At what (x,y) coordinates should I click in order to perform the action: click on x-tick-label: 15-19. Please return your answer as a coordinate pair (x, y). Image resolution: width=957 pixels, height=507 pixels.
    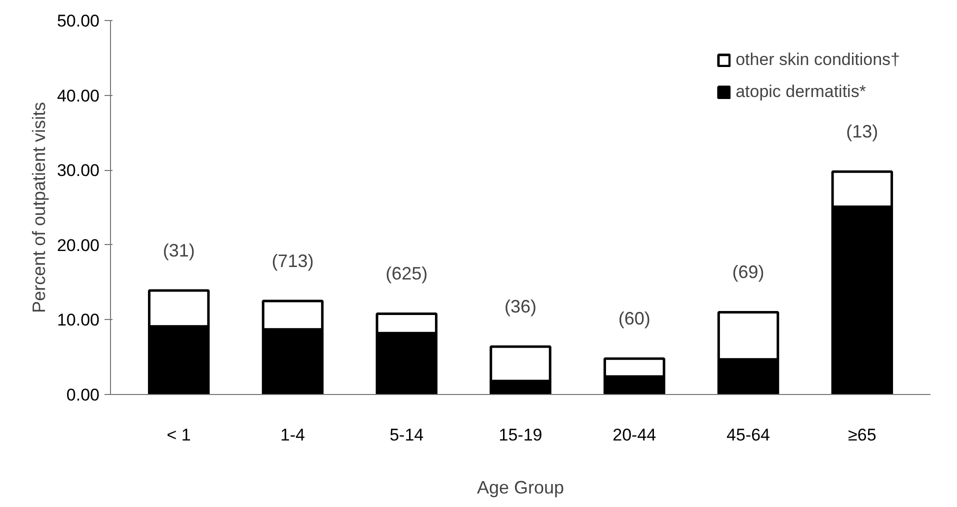
    Looking at the image, I should click on (520, 435).